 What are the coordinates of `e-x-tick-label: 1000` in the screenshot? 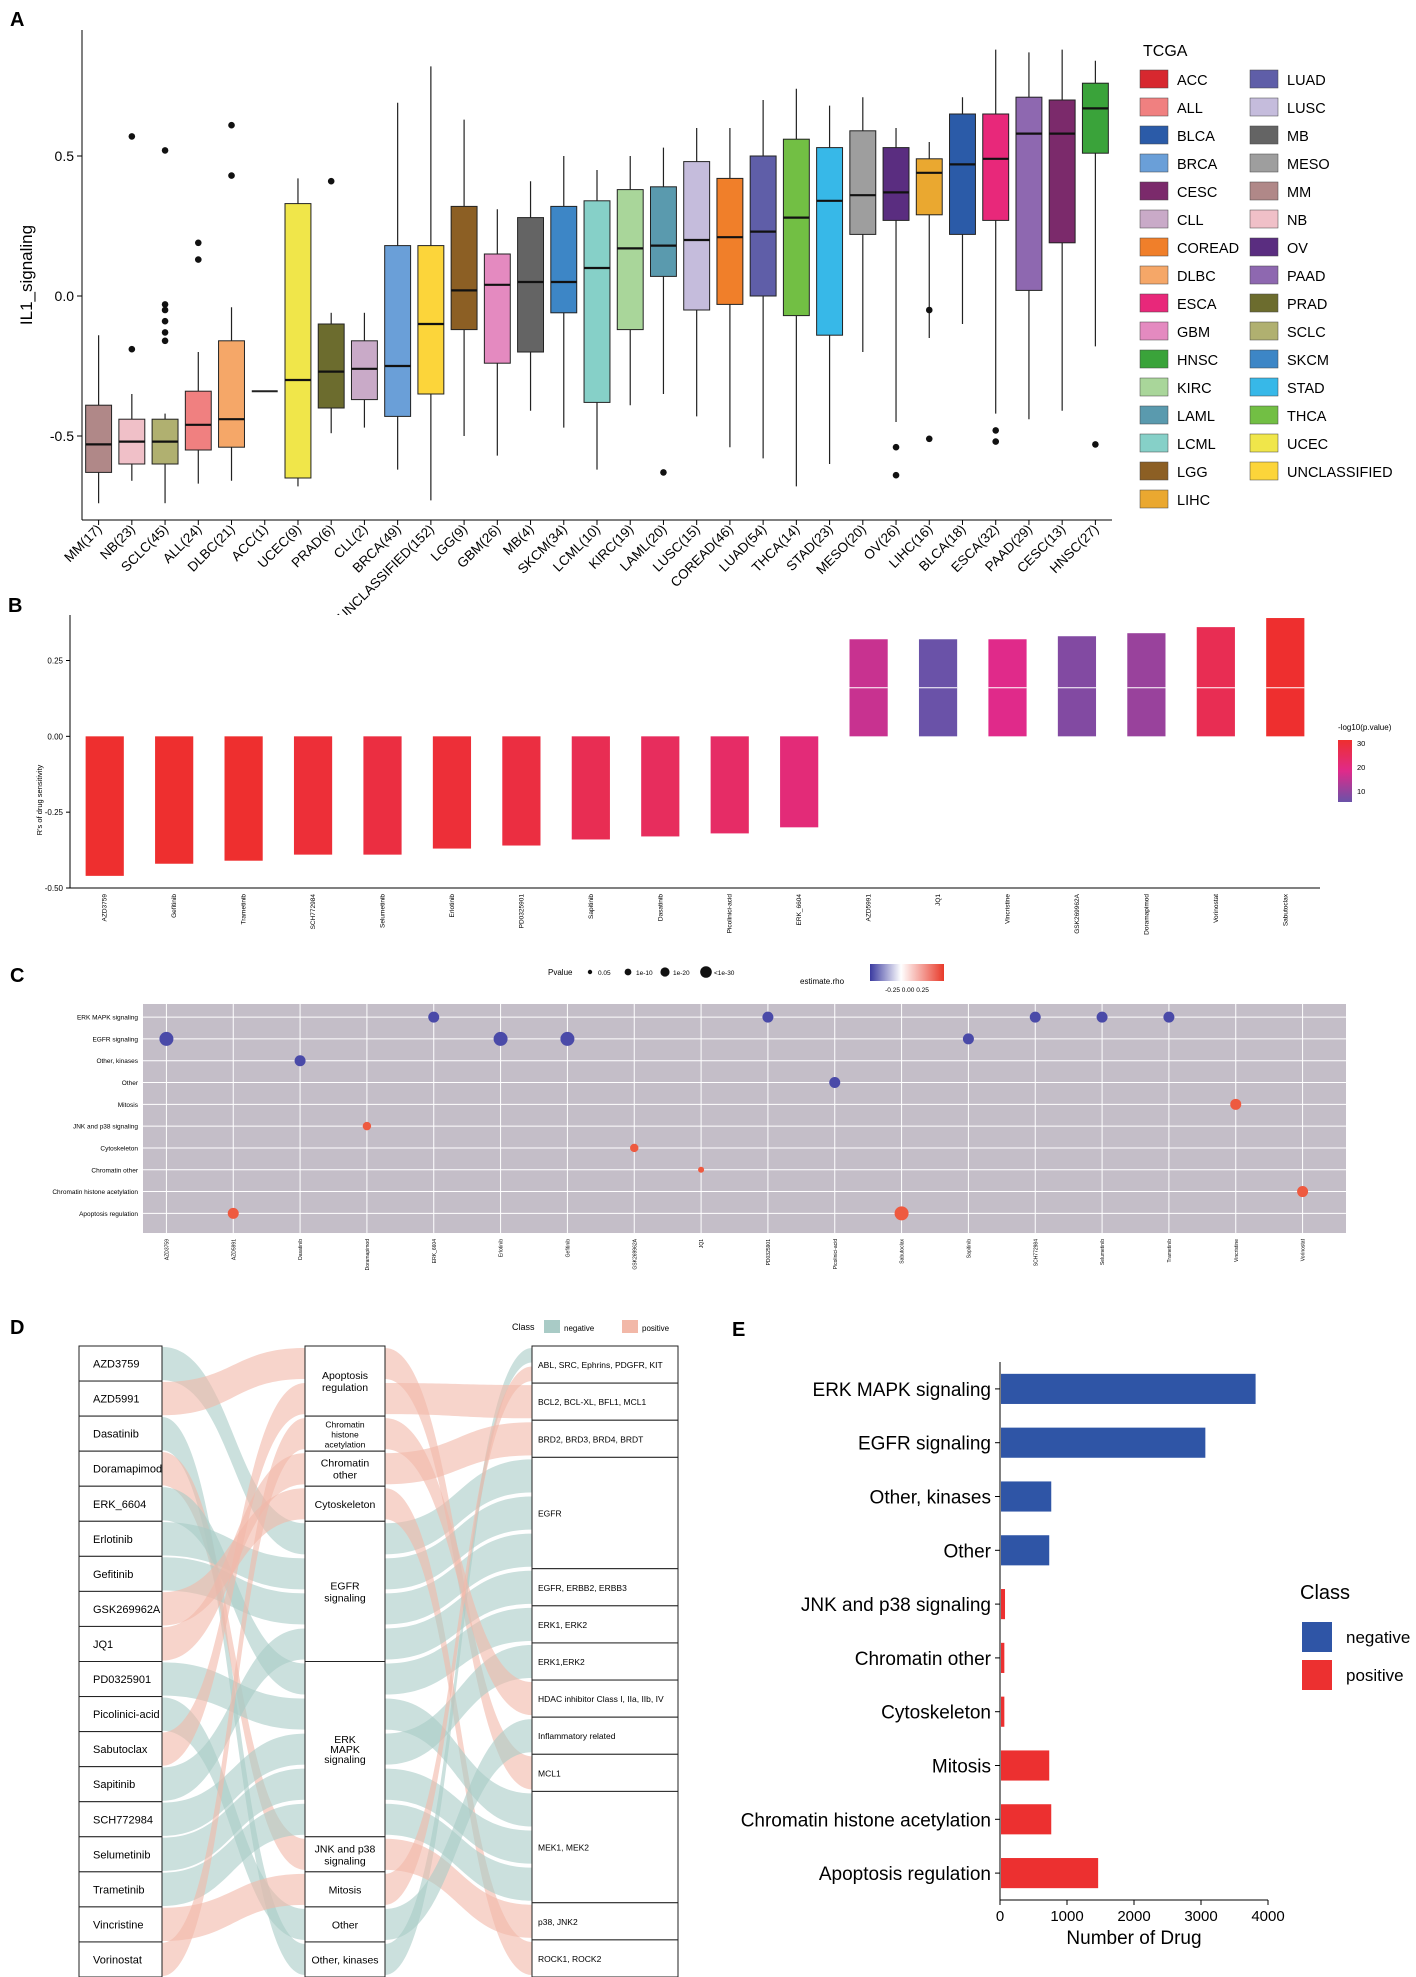 It's located at (1066, 1916).